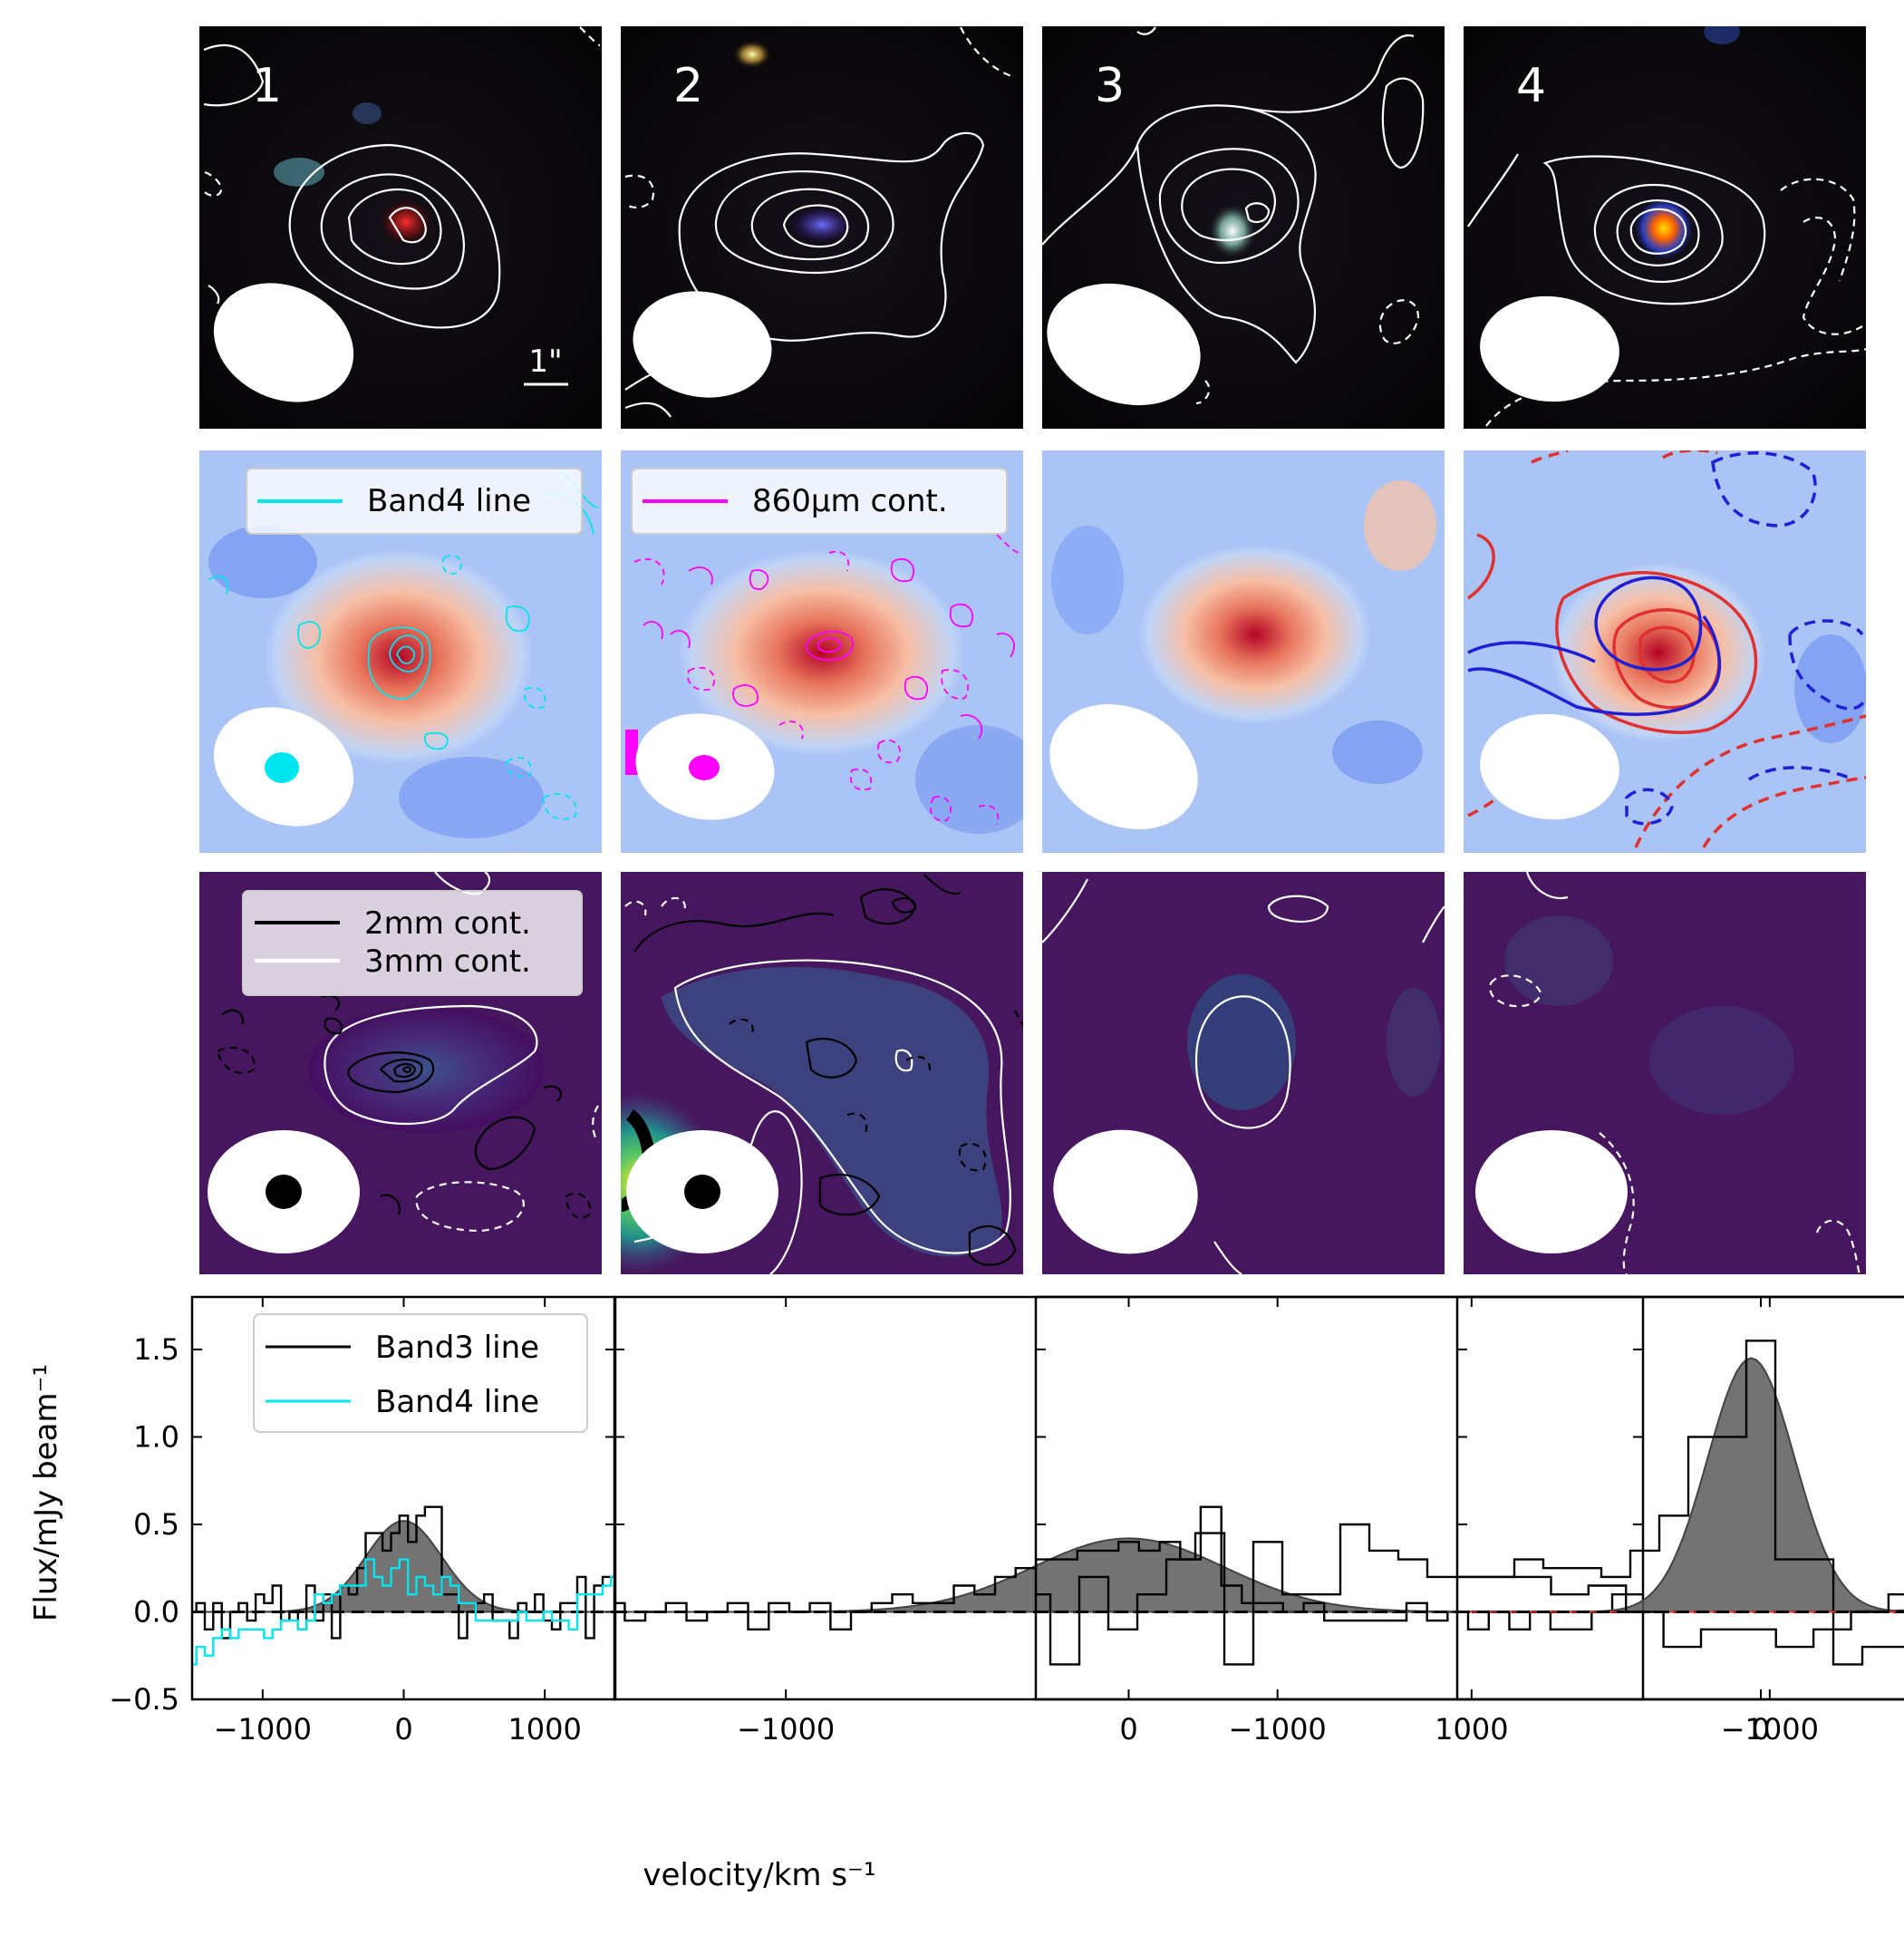  I want to click on y-axis-label: Flux/mJy beam⁻¹, so click(46, 1492).